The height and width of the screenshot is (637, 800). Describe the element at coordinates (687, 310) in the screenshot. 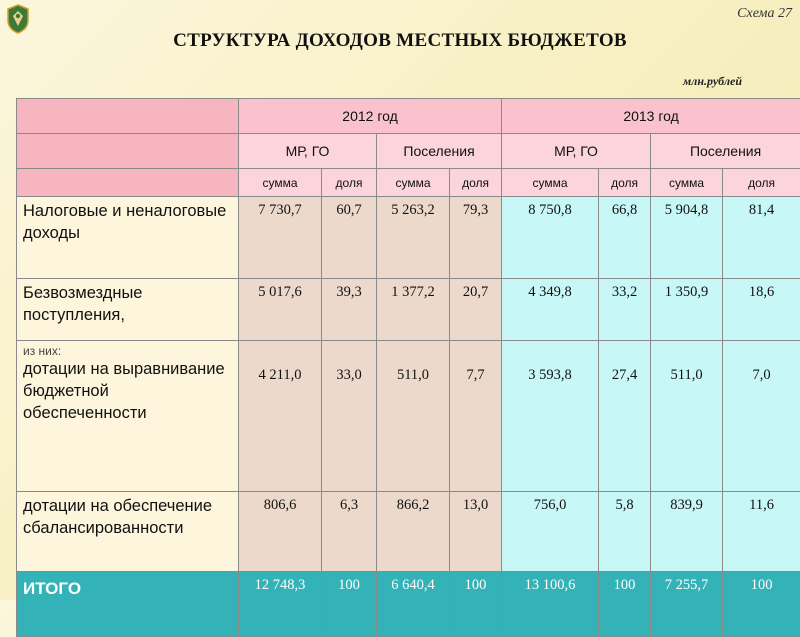

I see `value-cell: 1 350,9` at that location.